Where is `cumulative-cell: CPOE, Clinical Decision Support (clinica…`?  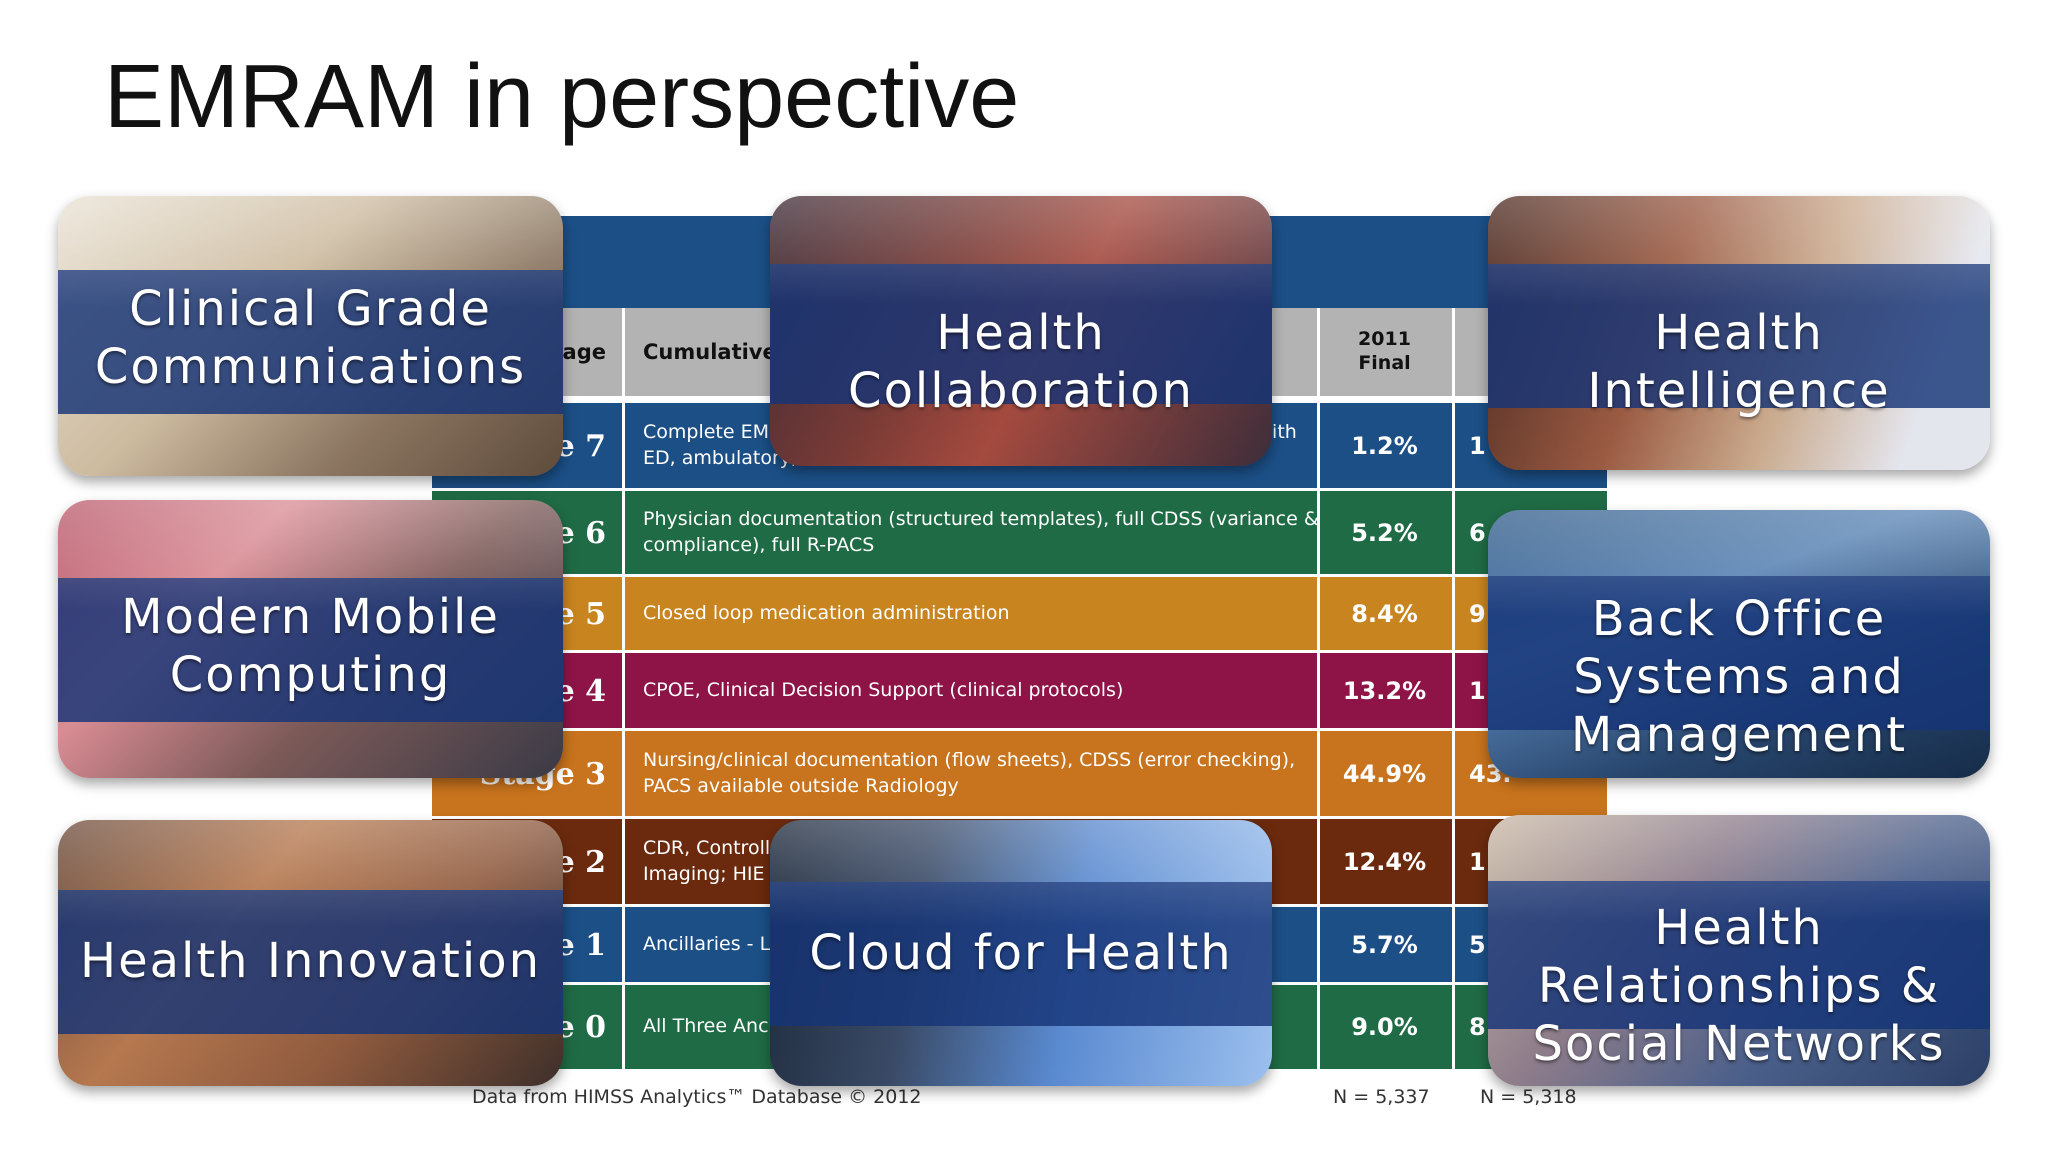 cumulative-cell: CPOE, Clinical Decision Support (clinica… is located at coordinates (984, 691).